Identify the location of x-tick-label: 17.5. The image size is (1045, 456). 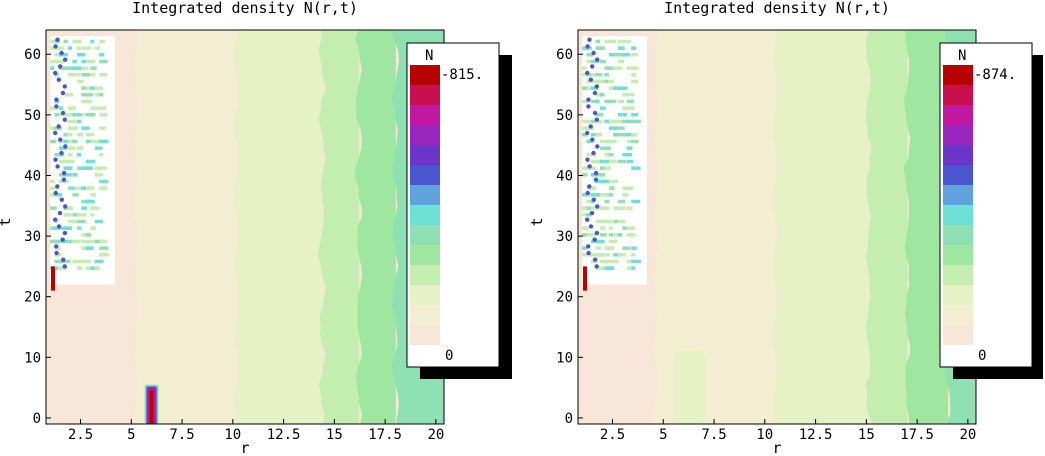
(385, 435).